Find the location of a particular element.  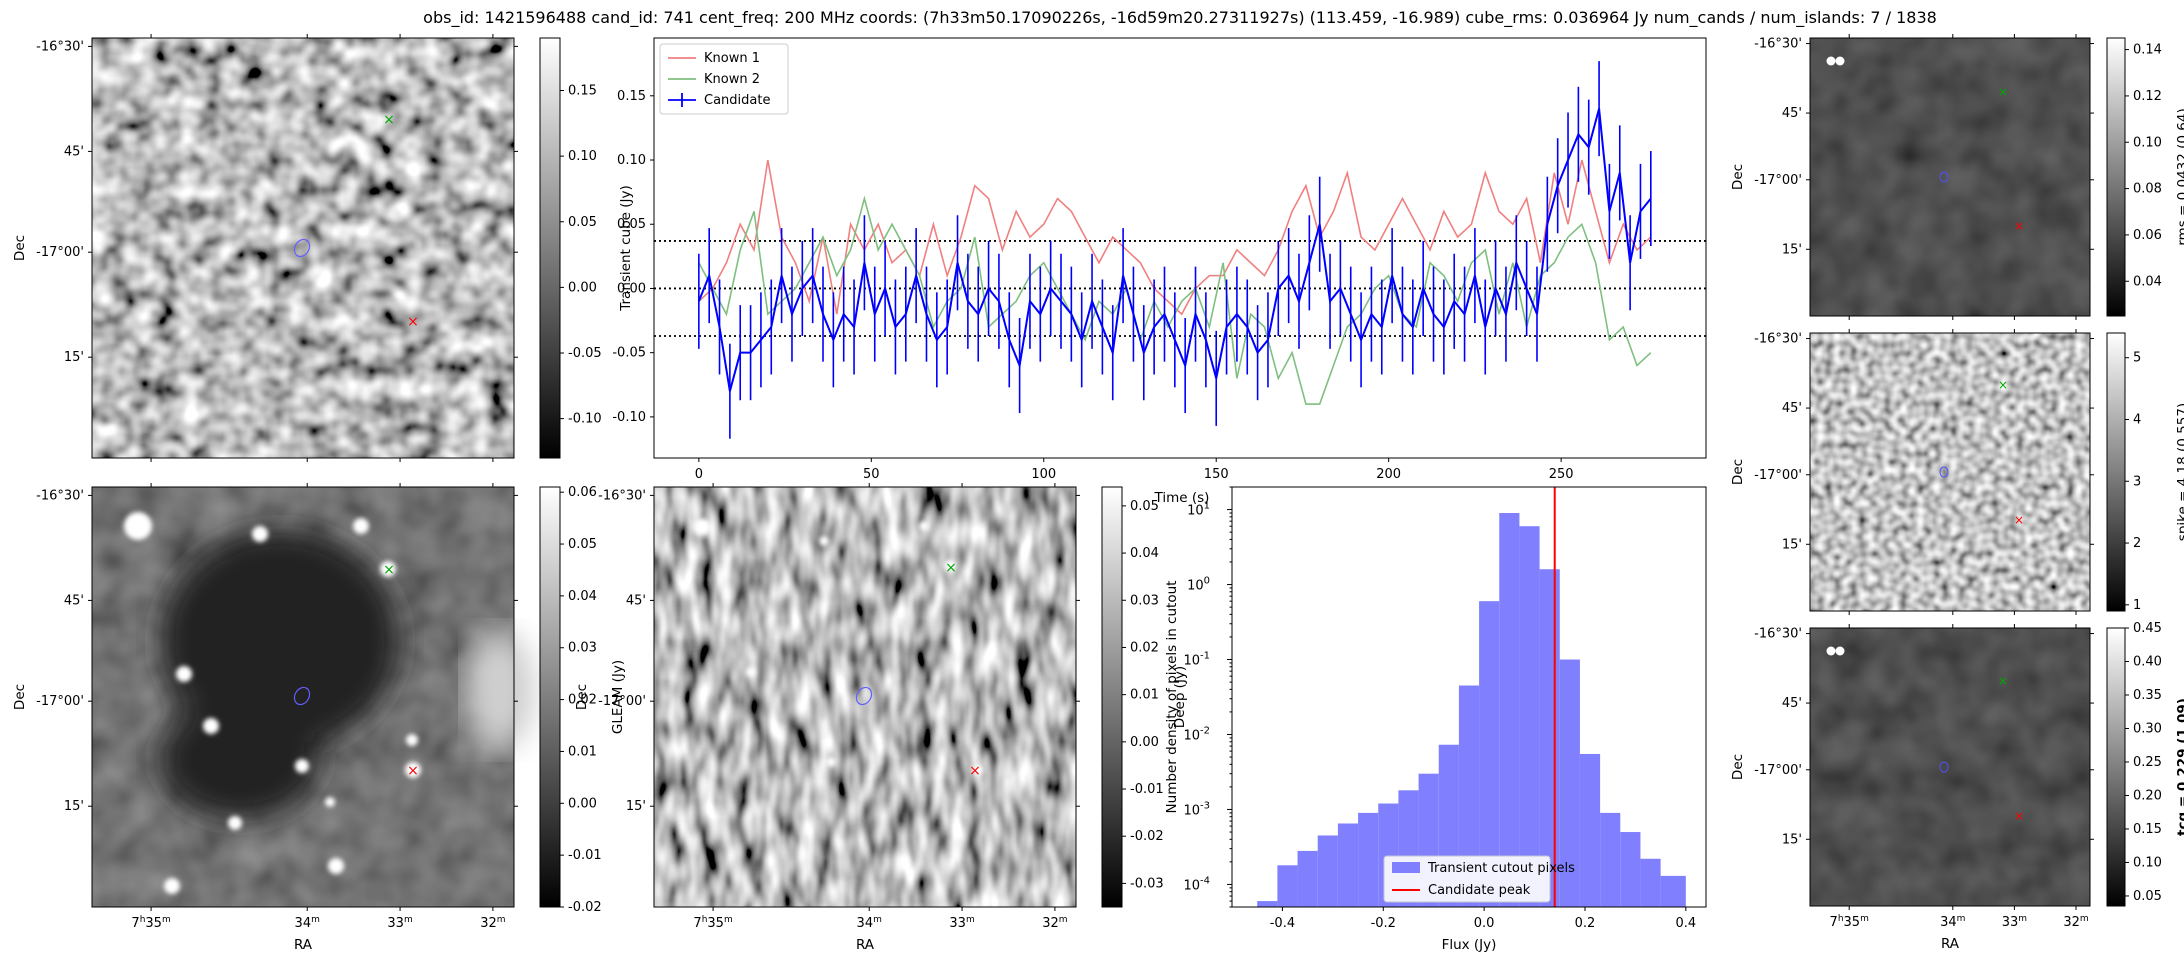

colorbar-tick-label: 0.14 is located at coordinates (2147, 50).